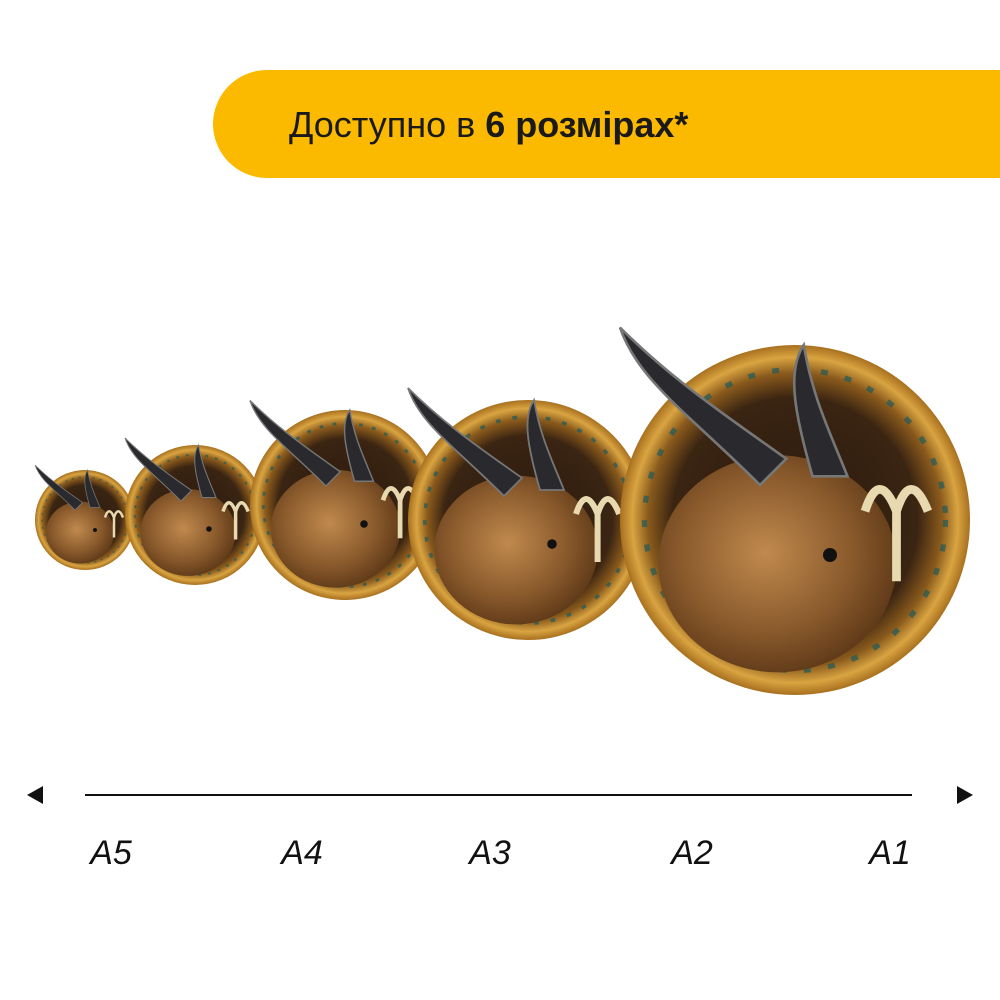 Image resolution: width=1000 pixels, height=1000 pixels. I want to click on puzzle-a1, so click(795, 512).